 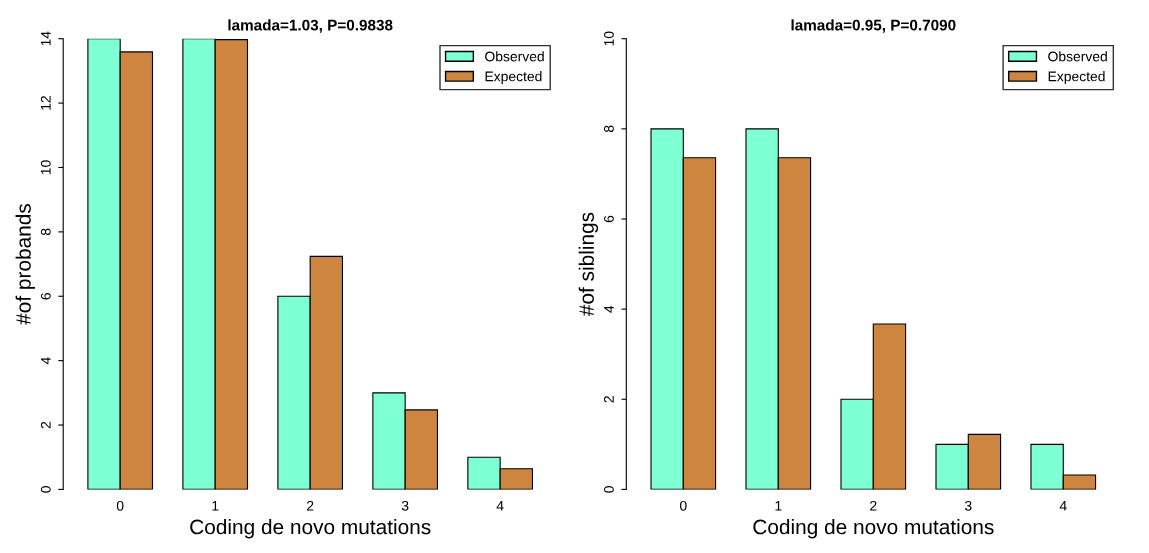 What do you see at coordinates (25, 264) in the screenshot?
I see `y-axis-title: #of probands` at bounding box center [25, 264].